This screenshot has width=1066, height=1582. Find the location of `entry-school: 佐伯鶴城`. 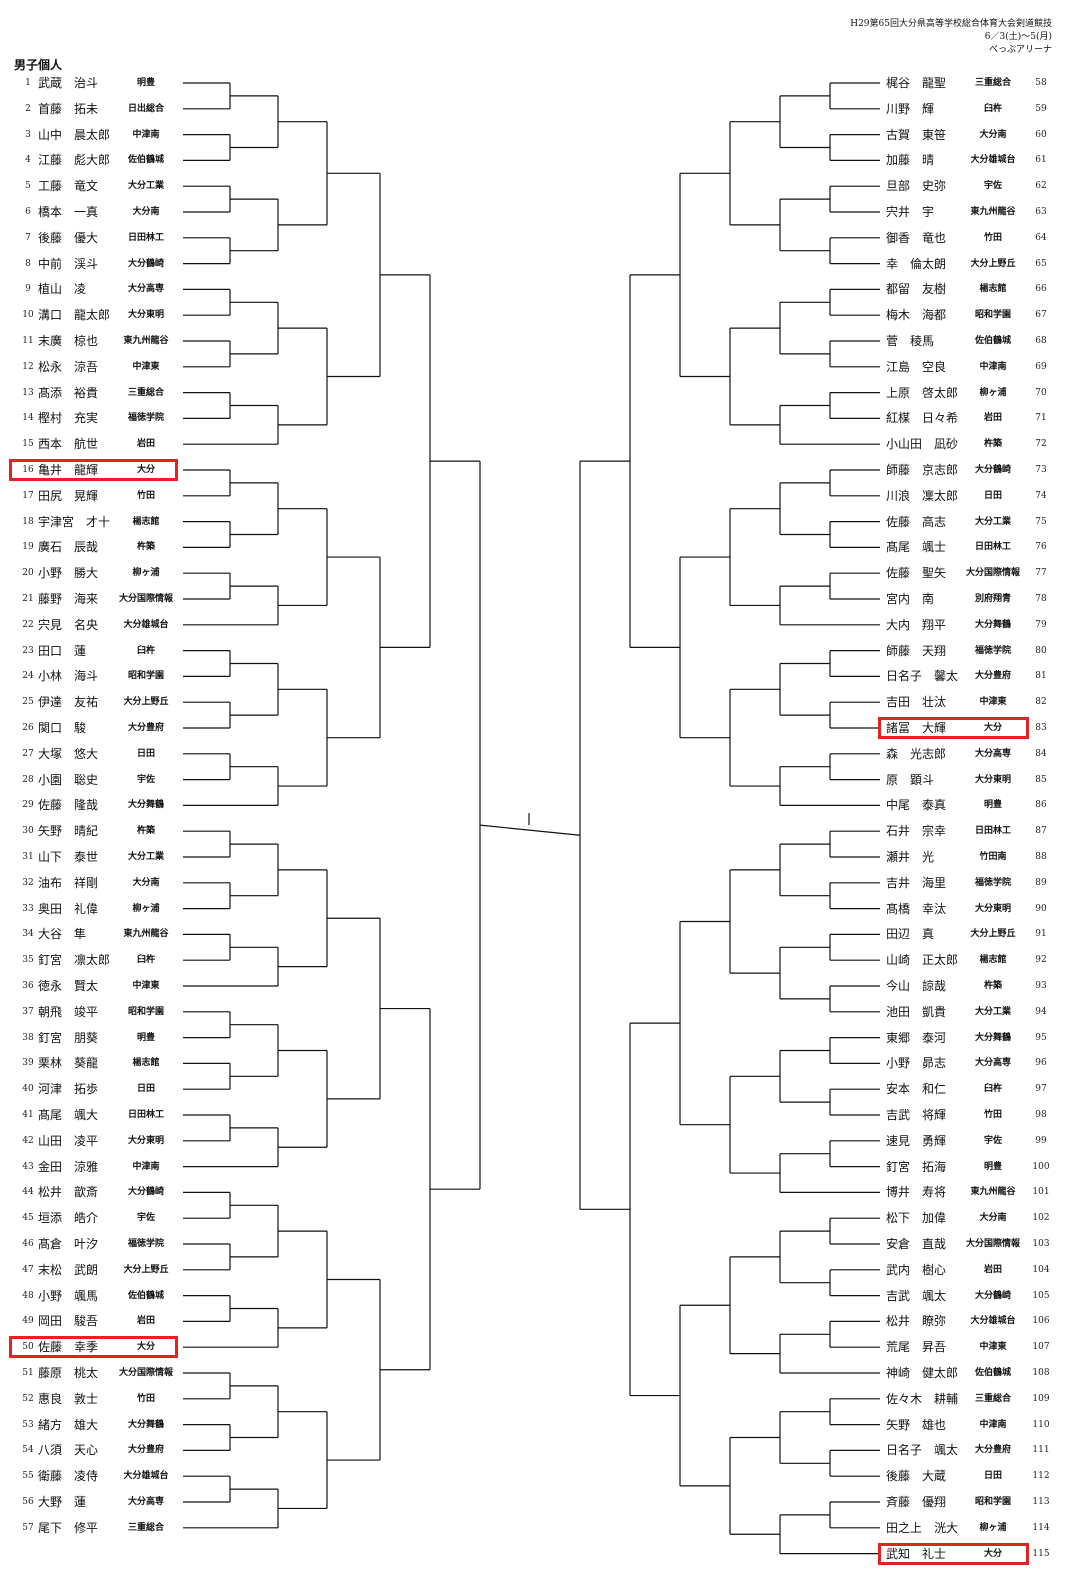

entry-school: 佐伯鶴城 is located at coordinates (145, 1295).